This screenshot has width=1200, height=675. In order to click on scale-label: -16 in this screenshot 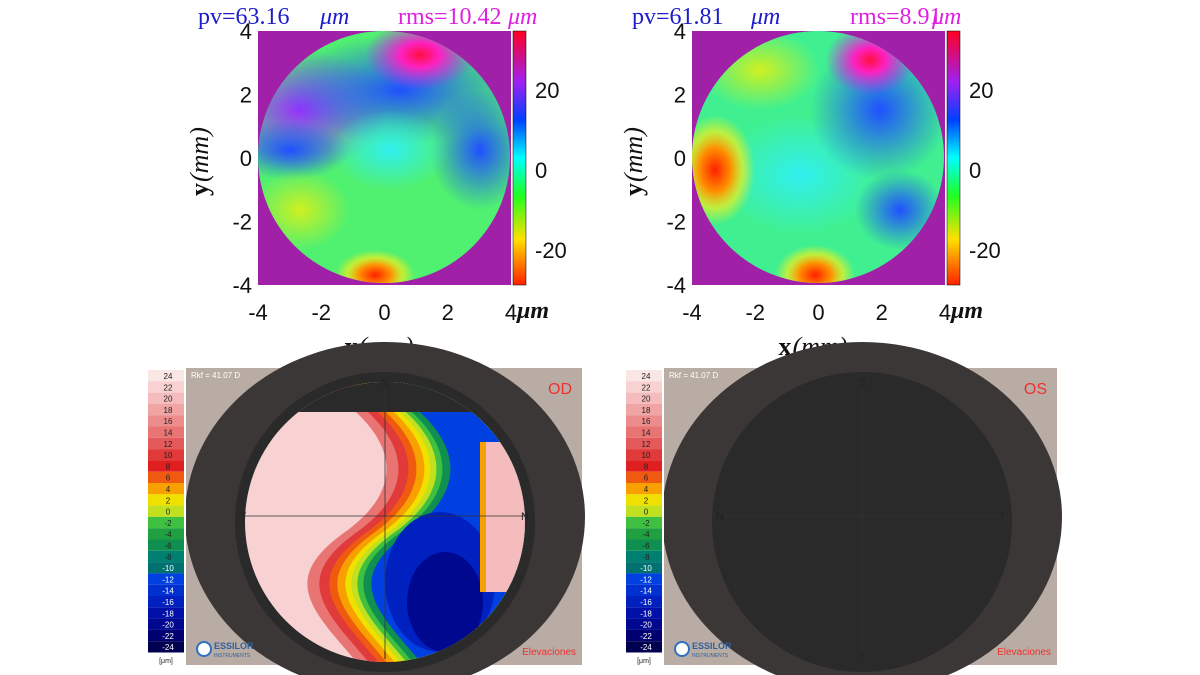, I will do `click(168, 602)`.